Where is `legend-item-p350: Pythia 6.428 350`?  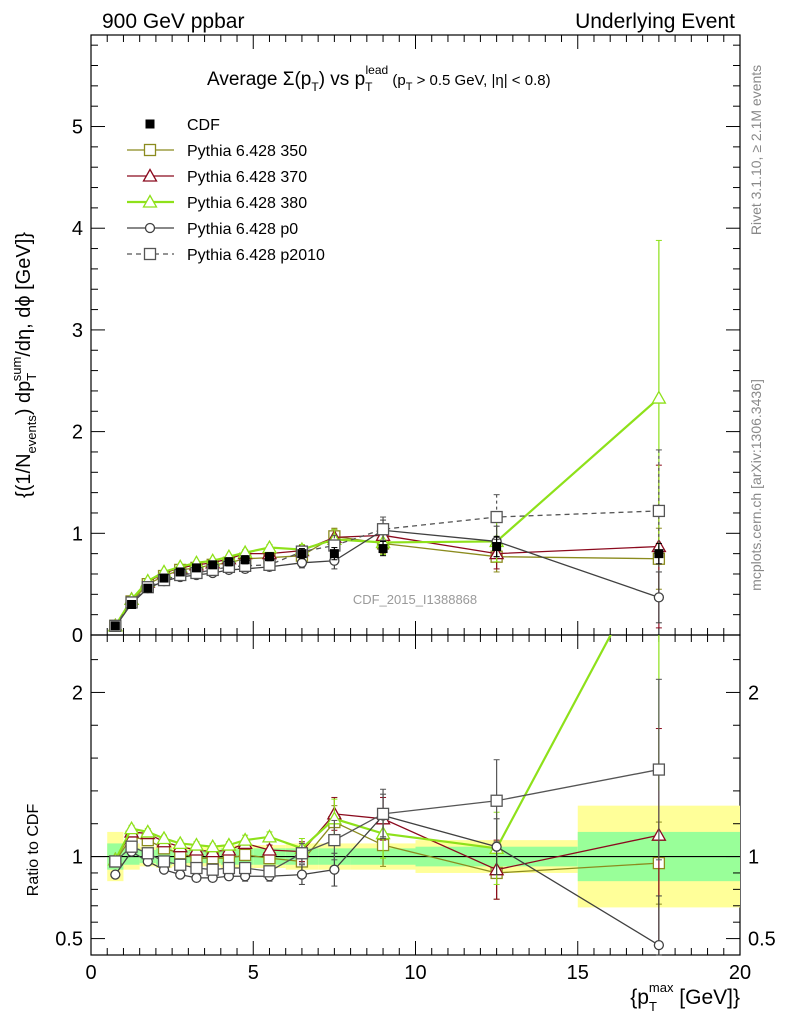 legend-item-p350: Pythia 6.428 350 is located at coordinates (217, 151).